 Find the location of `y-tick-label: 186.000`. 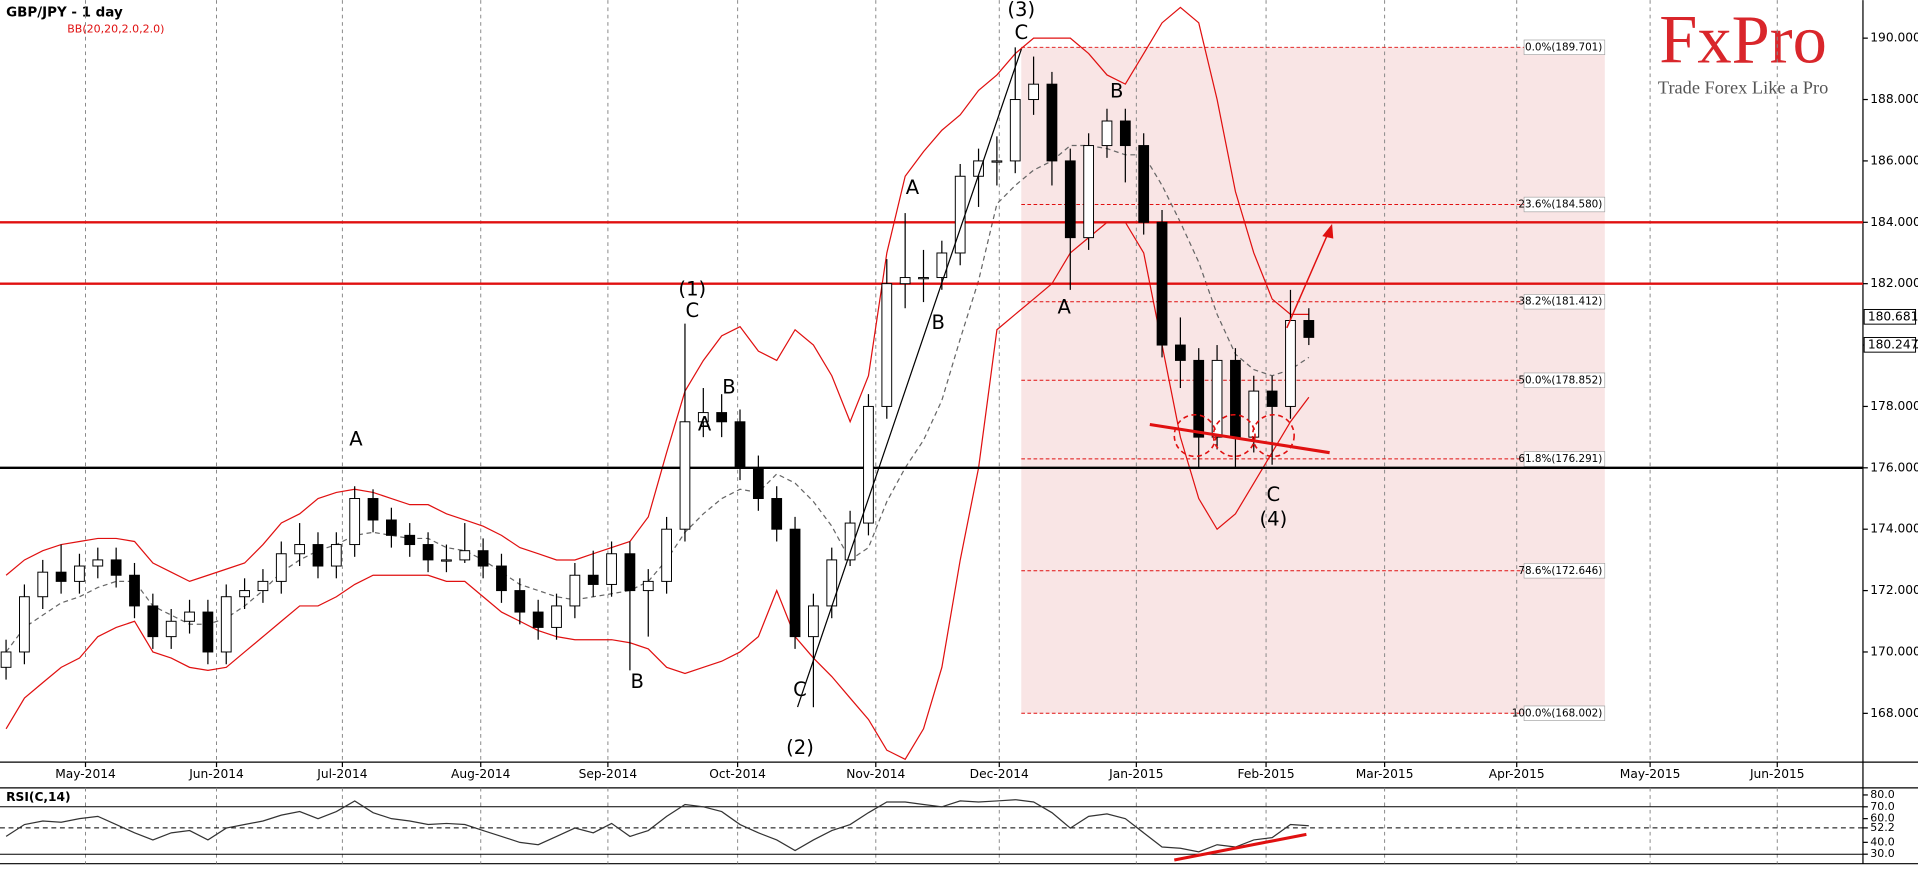

y-tick-label: 186.000 is located at coordinates (1894, 160).